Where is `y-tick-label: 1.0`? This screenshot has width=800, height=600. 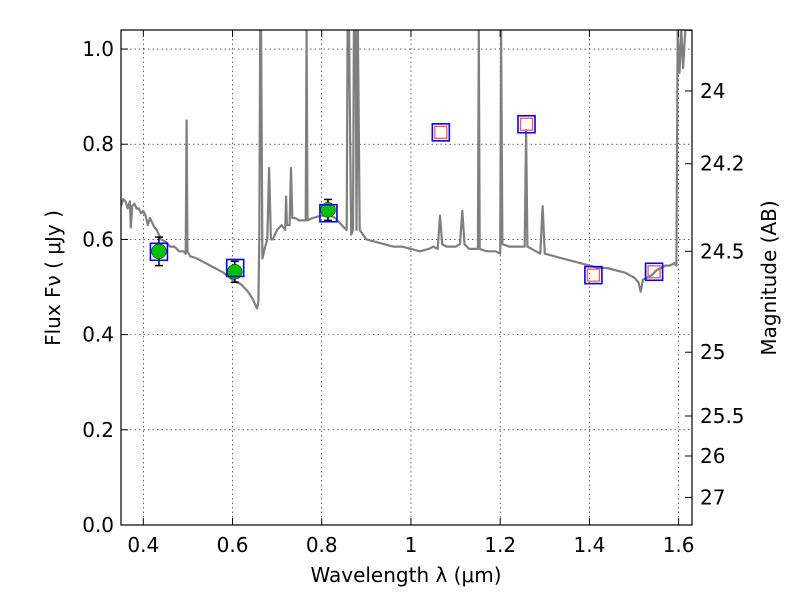 y-tick-label: 1.0 is located at coordinates (98, 49).